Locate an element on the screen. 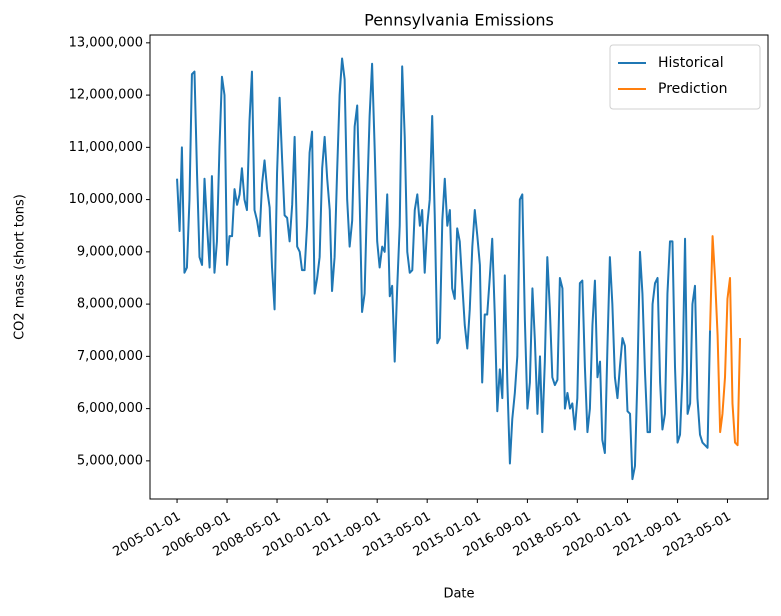 This screenshot has width=781, height=616. legend-box is located at coordinates (685, 77).